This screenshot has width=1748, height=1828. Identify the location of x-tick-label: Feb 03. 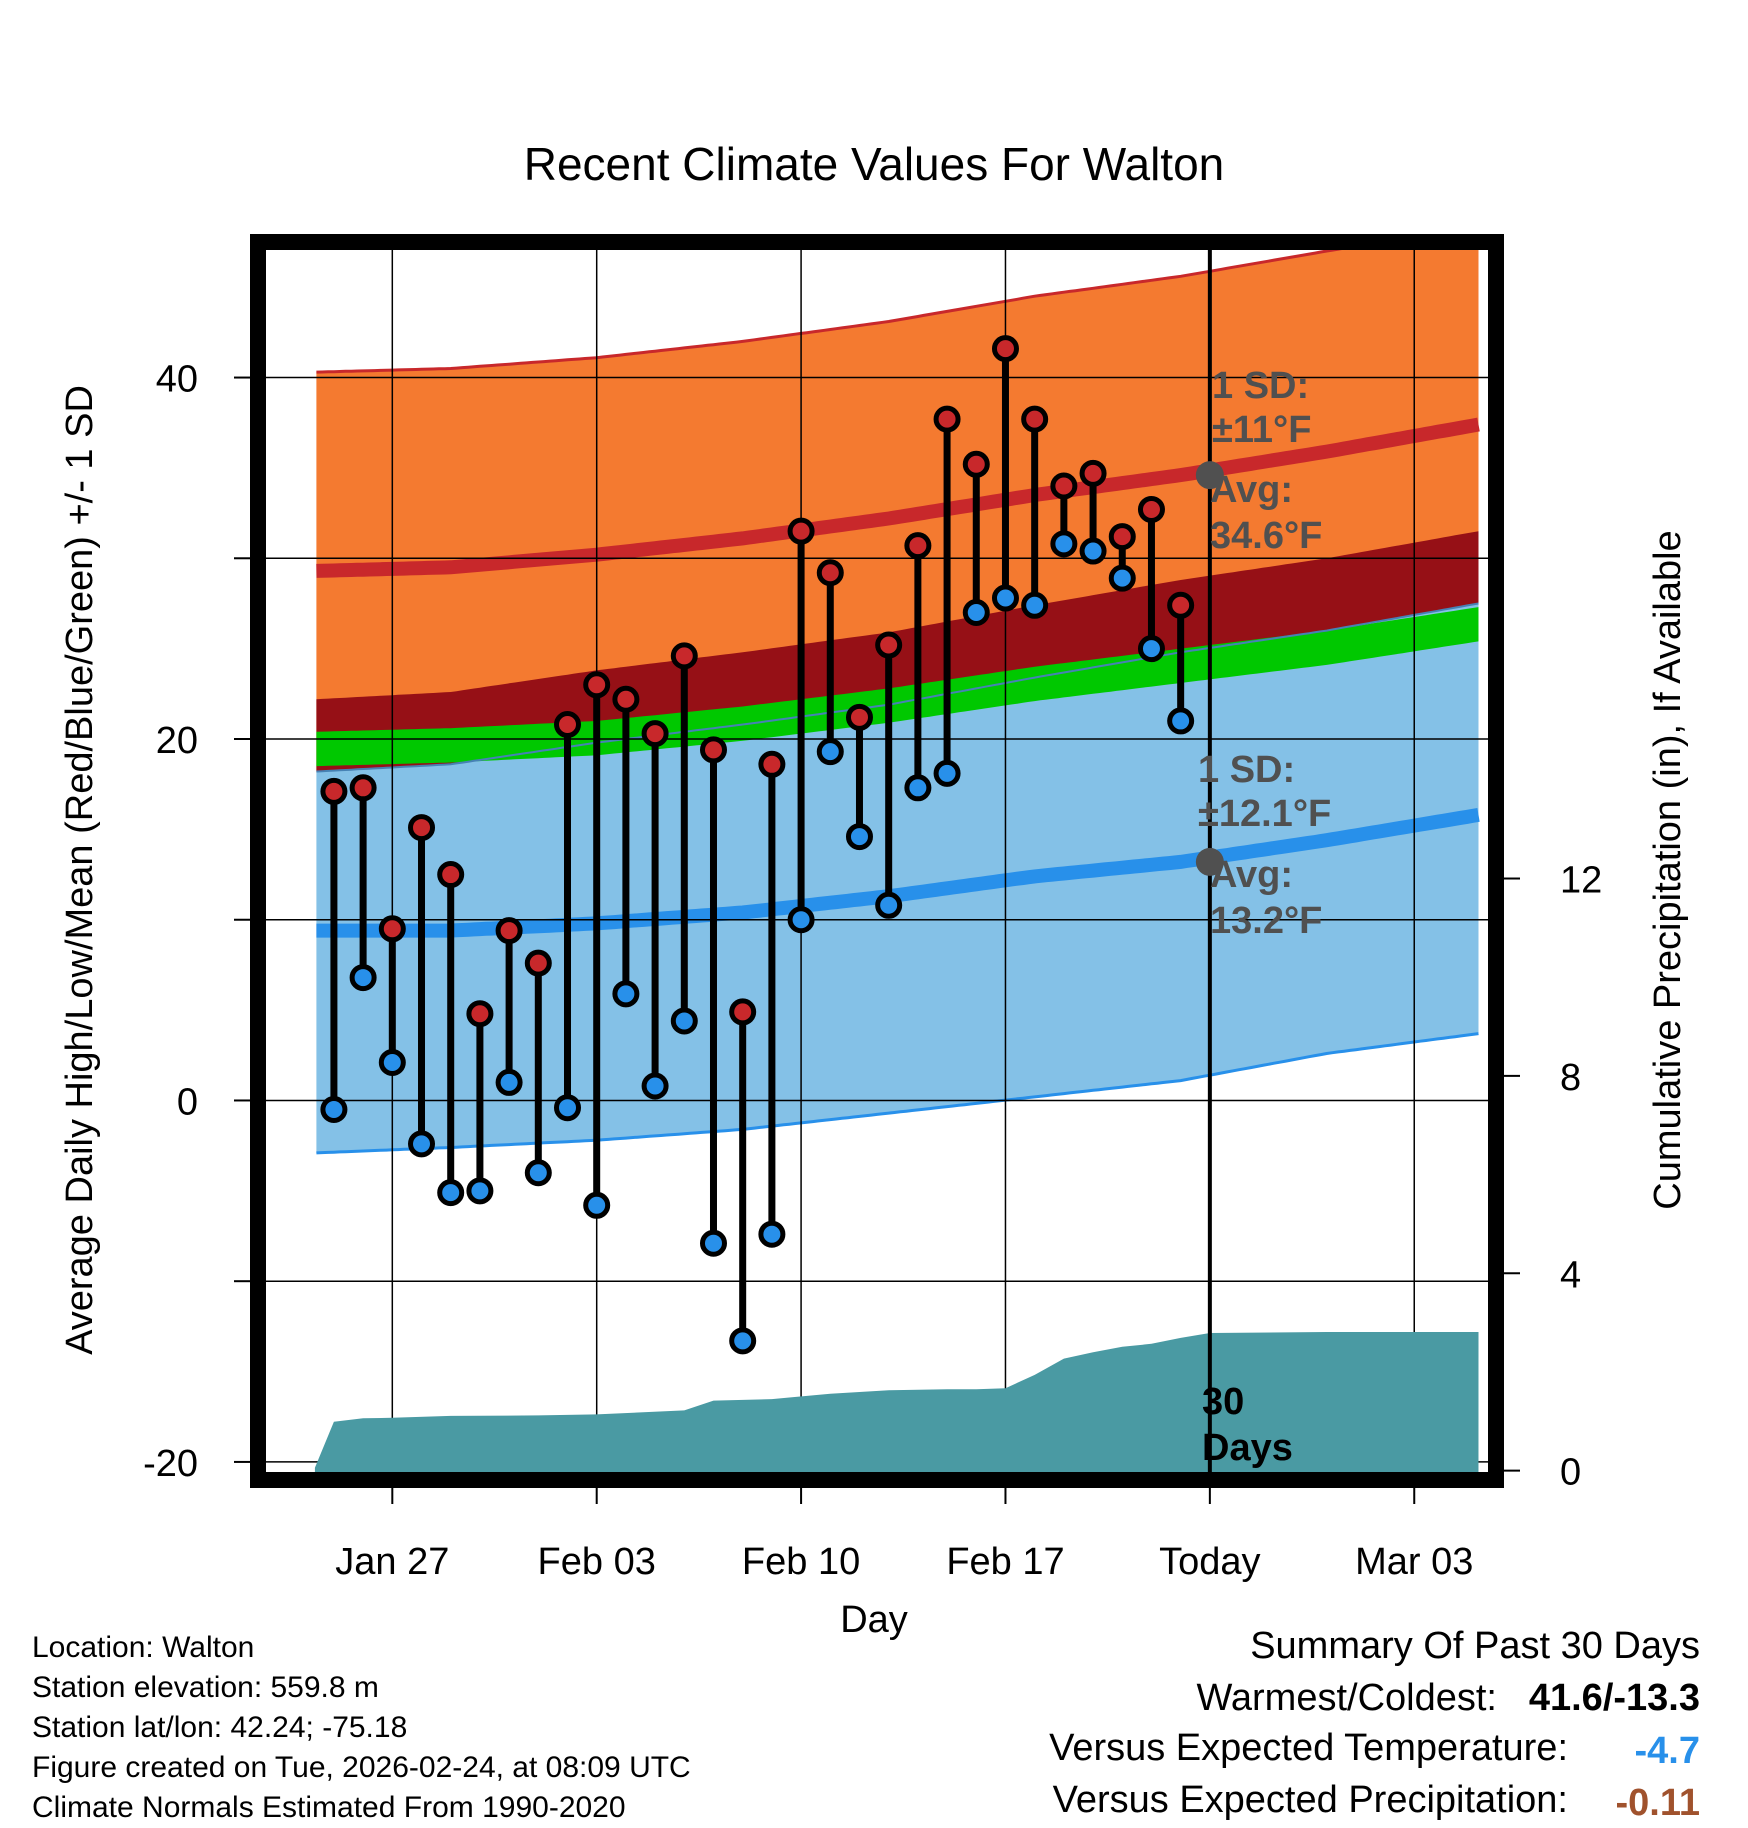
(597, 1562).